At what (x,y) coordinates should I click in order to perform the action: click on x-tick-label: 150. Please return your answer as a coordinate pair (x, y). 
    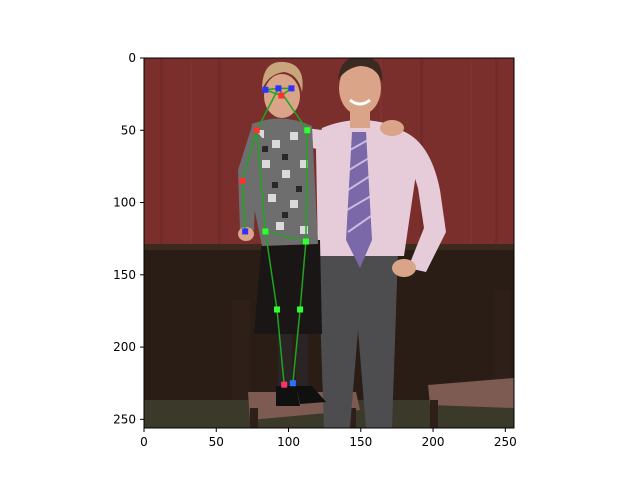
    Looking at the image, I should click on (360, 442).